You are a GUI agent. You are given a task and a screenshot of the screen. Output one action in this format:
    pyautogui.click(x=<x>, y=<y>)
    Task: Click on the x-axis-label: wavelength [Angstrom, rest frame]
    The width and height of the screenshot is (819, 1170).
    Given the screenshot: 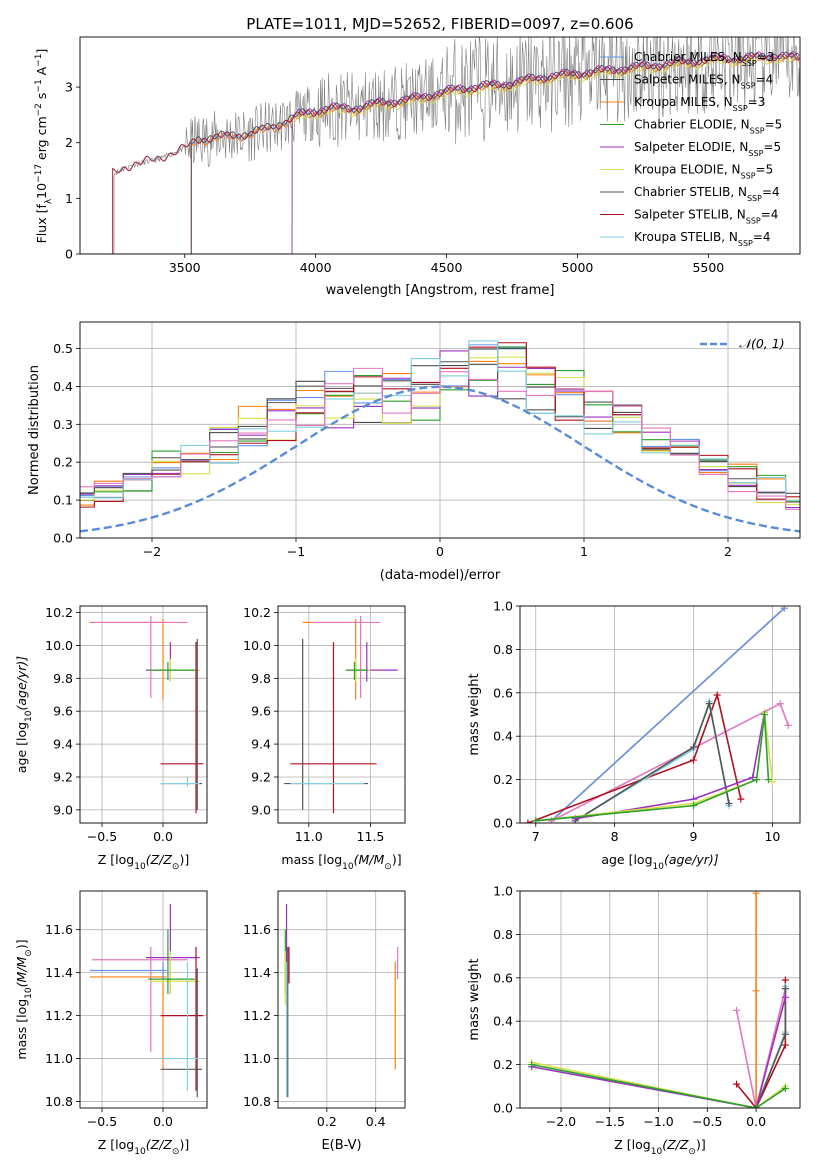 What is the action you would take?
    pyautogui.click(x=440, y=290)
    